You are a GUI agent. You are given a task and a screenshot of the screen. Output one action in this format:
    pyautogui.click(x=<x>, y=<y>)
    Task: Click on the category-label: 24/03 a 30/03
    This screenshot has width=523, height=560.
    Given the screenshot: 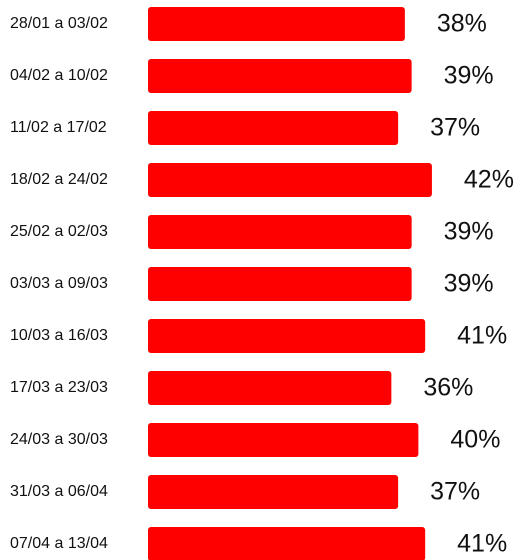 What is the action you would take?
    pyautogui.click(x=59, y=439)
    